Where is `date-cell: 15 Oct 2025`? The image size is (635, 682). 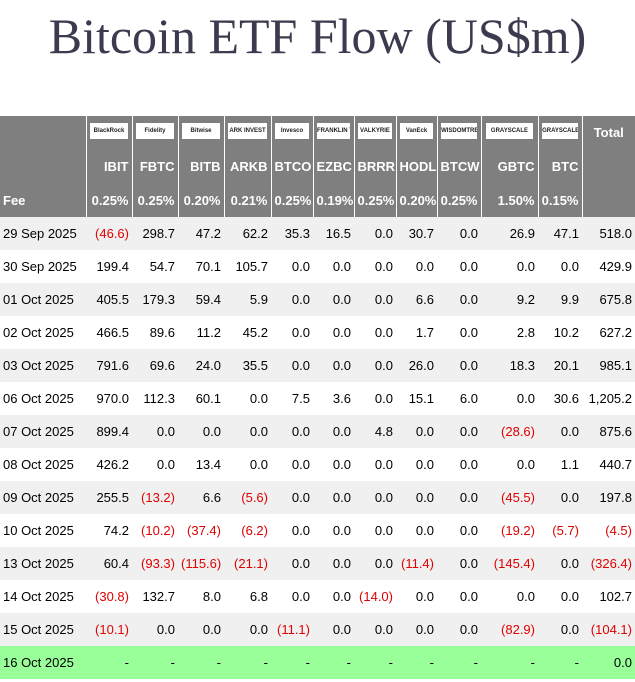
date-cell: 15 Oct 2025 is located at coordinates (43, 629).